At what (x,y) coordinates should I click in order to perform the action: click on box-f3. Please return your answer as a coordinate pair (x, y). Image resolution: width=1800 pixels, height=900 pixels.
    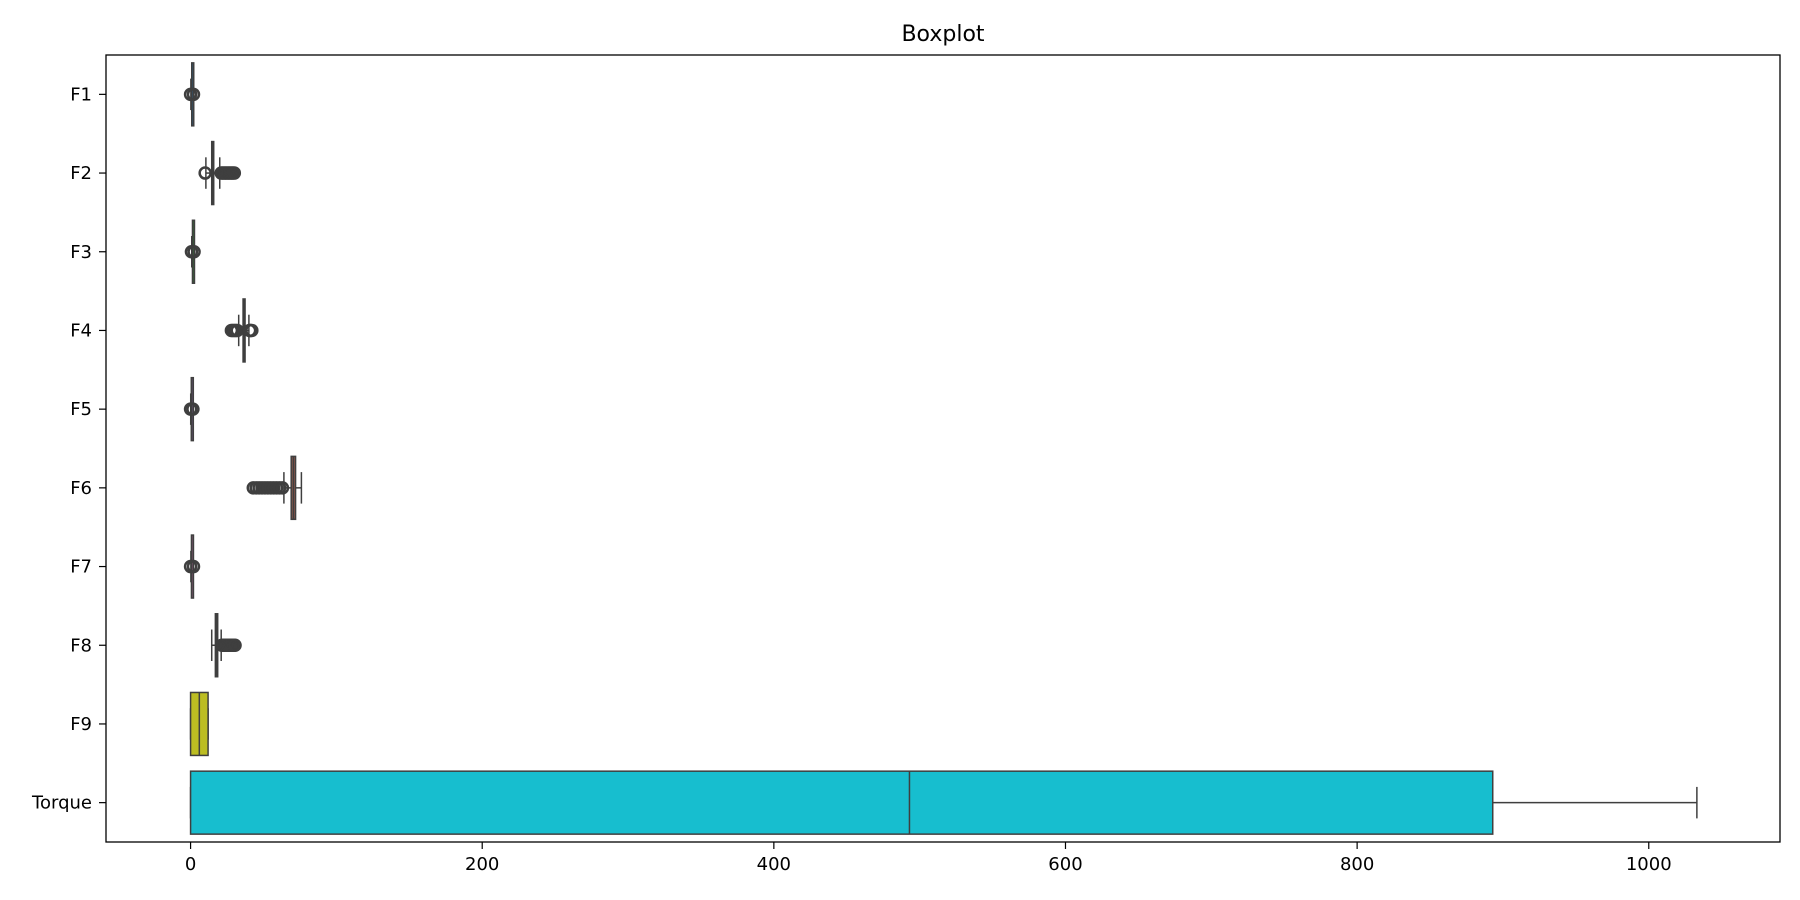
    Looking at the image, I should click on (192, 251).